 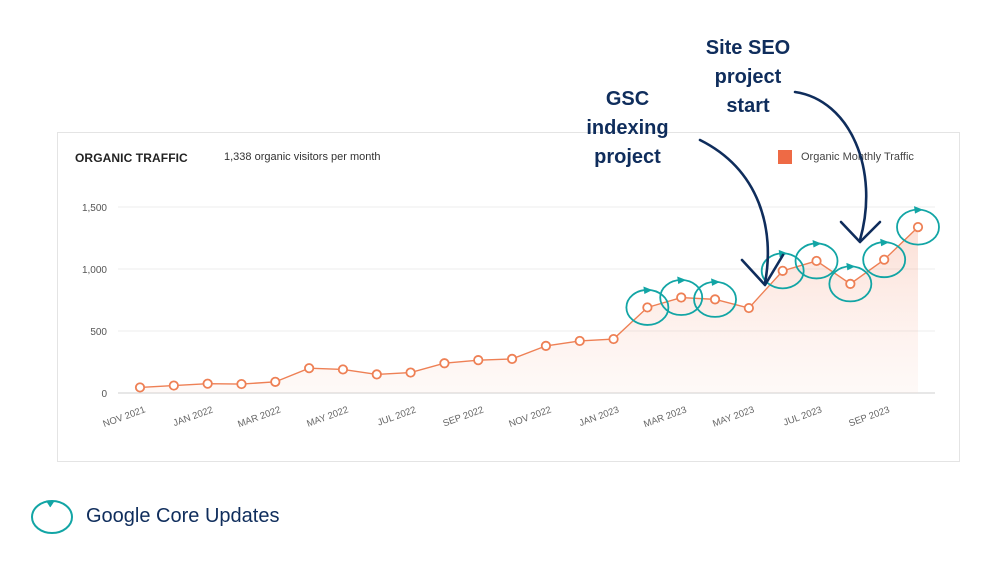 I want to click on seo-callout-line-3: start, so click(x=748, y=106).